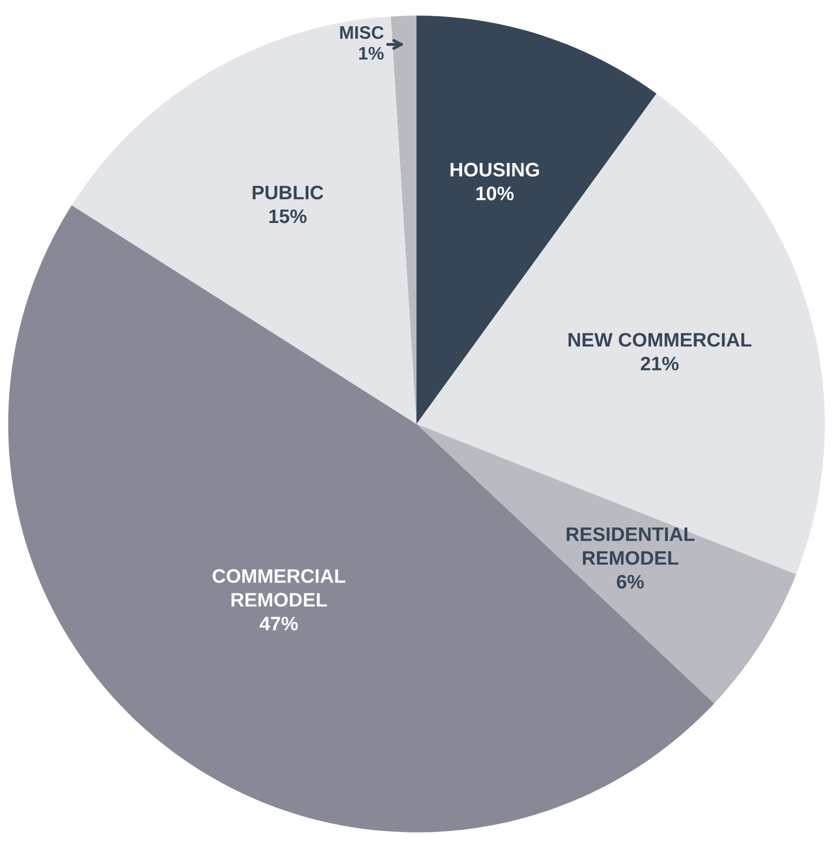 The width and height of the screenshot is (833, 848). Describe the element at coordinates (495, 193) in the screenshot. I see `data-label: 10%` at that location.